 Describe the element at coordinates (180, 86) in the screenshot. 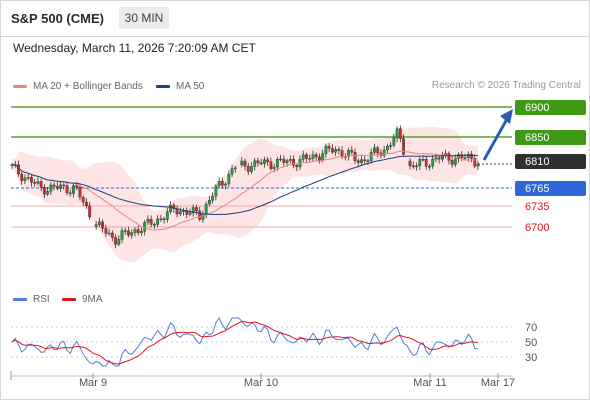

I see `legend-ma50: MA 50` at that location.